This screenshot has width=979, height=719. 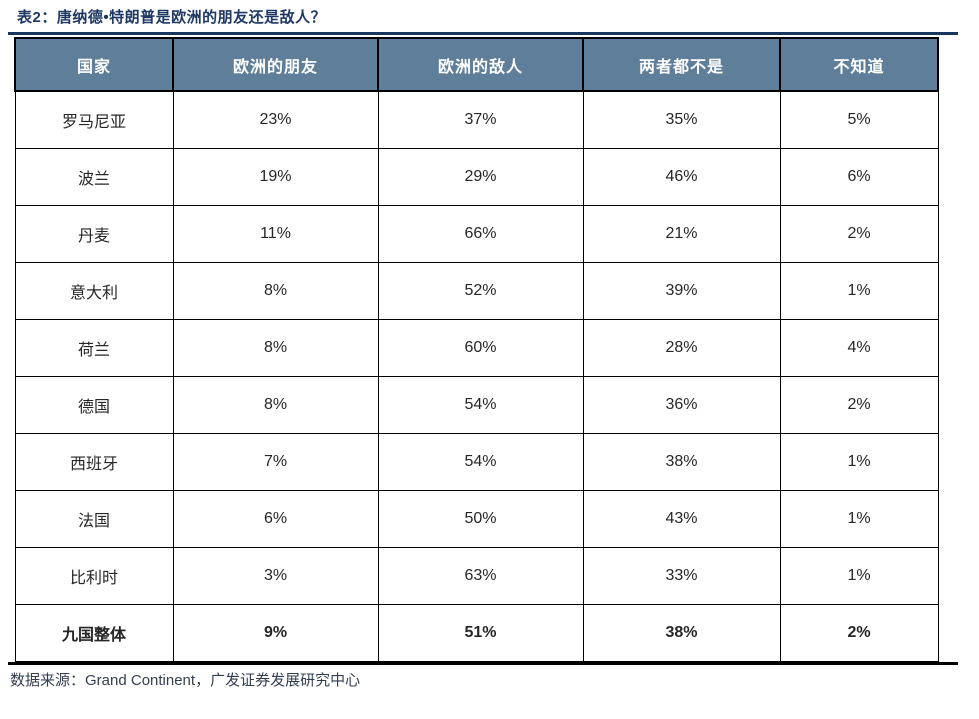 What do you see at coordinates (94, 176) in the screenshot?
I see `country-cell: 波兰` at bounding box center [94, 176].